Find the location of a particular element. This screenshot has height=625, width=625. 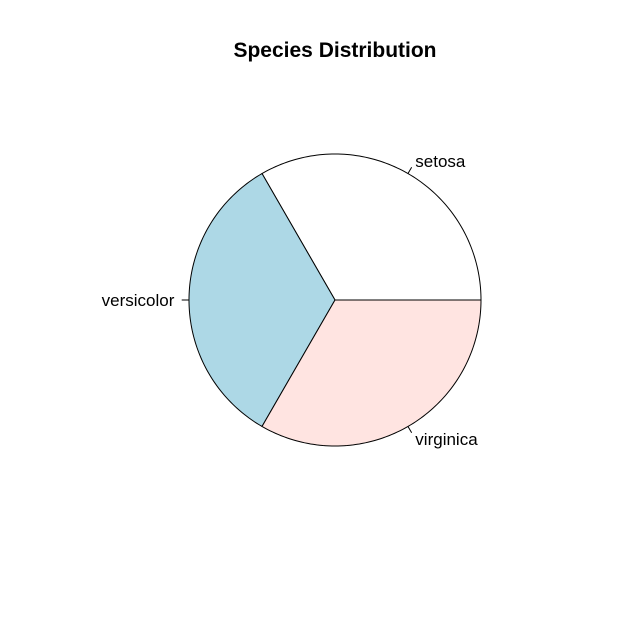

pie-label-versicolor: versicolor is located at coordinates (138, 300).